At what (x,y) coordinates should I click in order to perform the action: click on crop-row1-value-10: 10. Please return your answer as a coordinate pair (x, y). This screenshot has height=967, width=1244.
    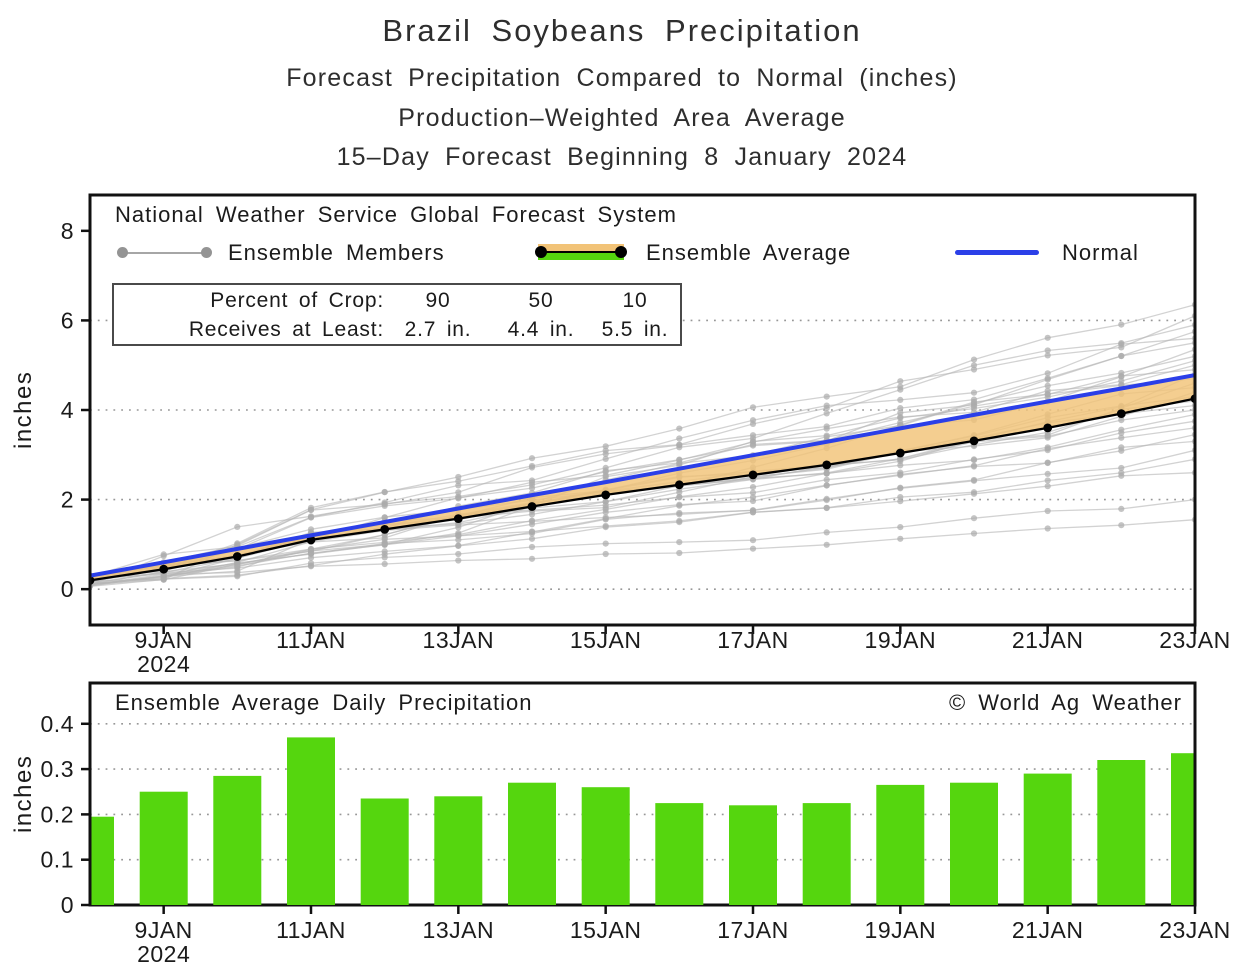
    Looking at the image, I should click on (635, 300).